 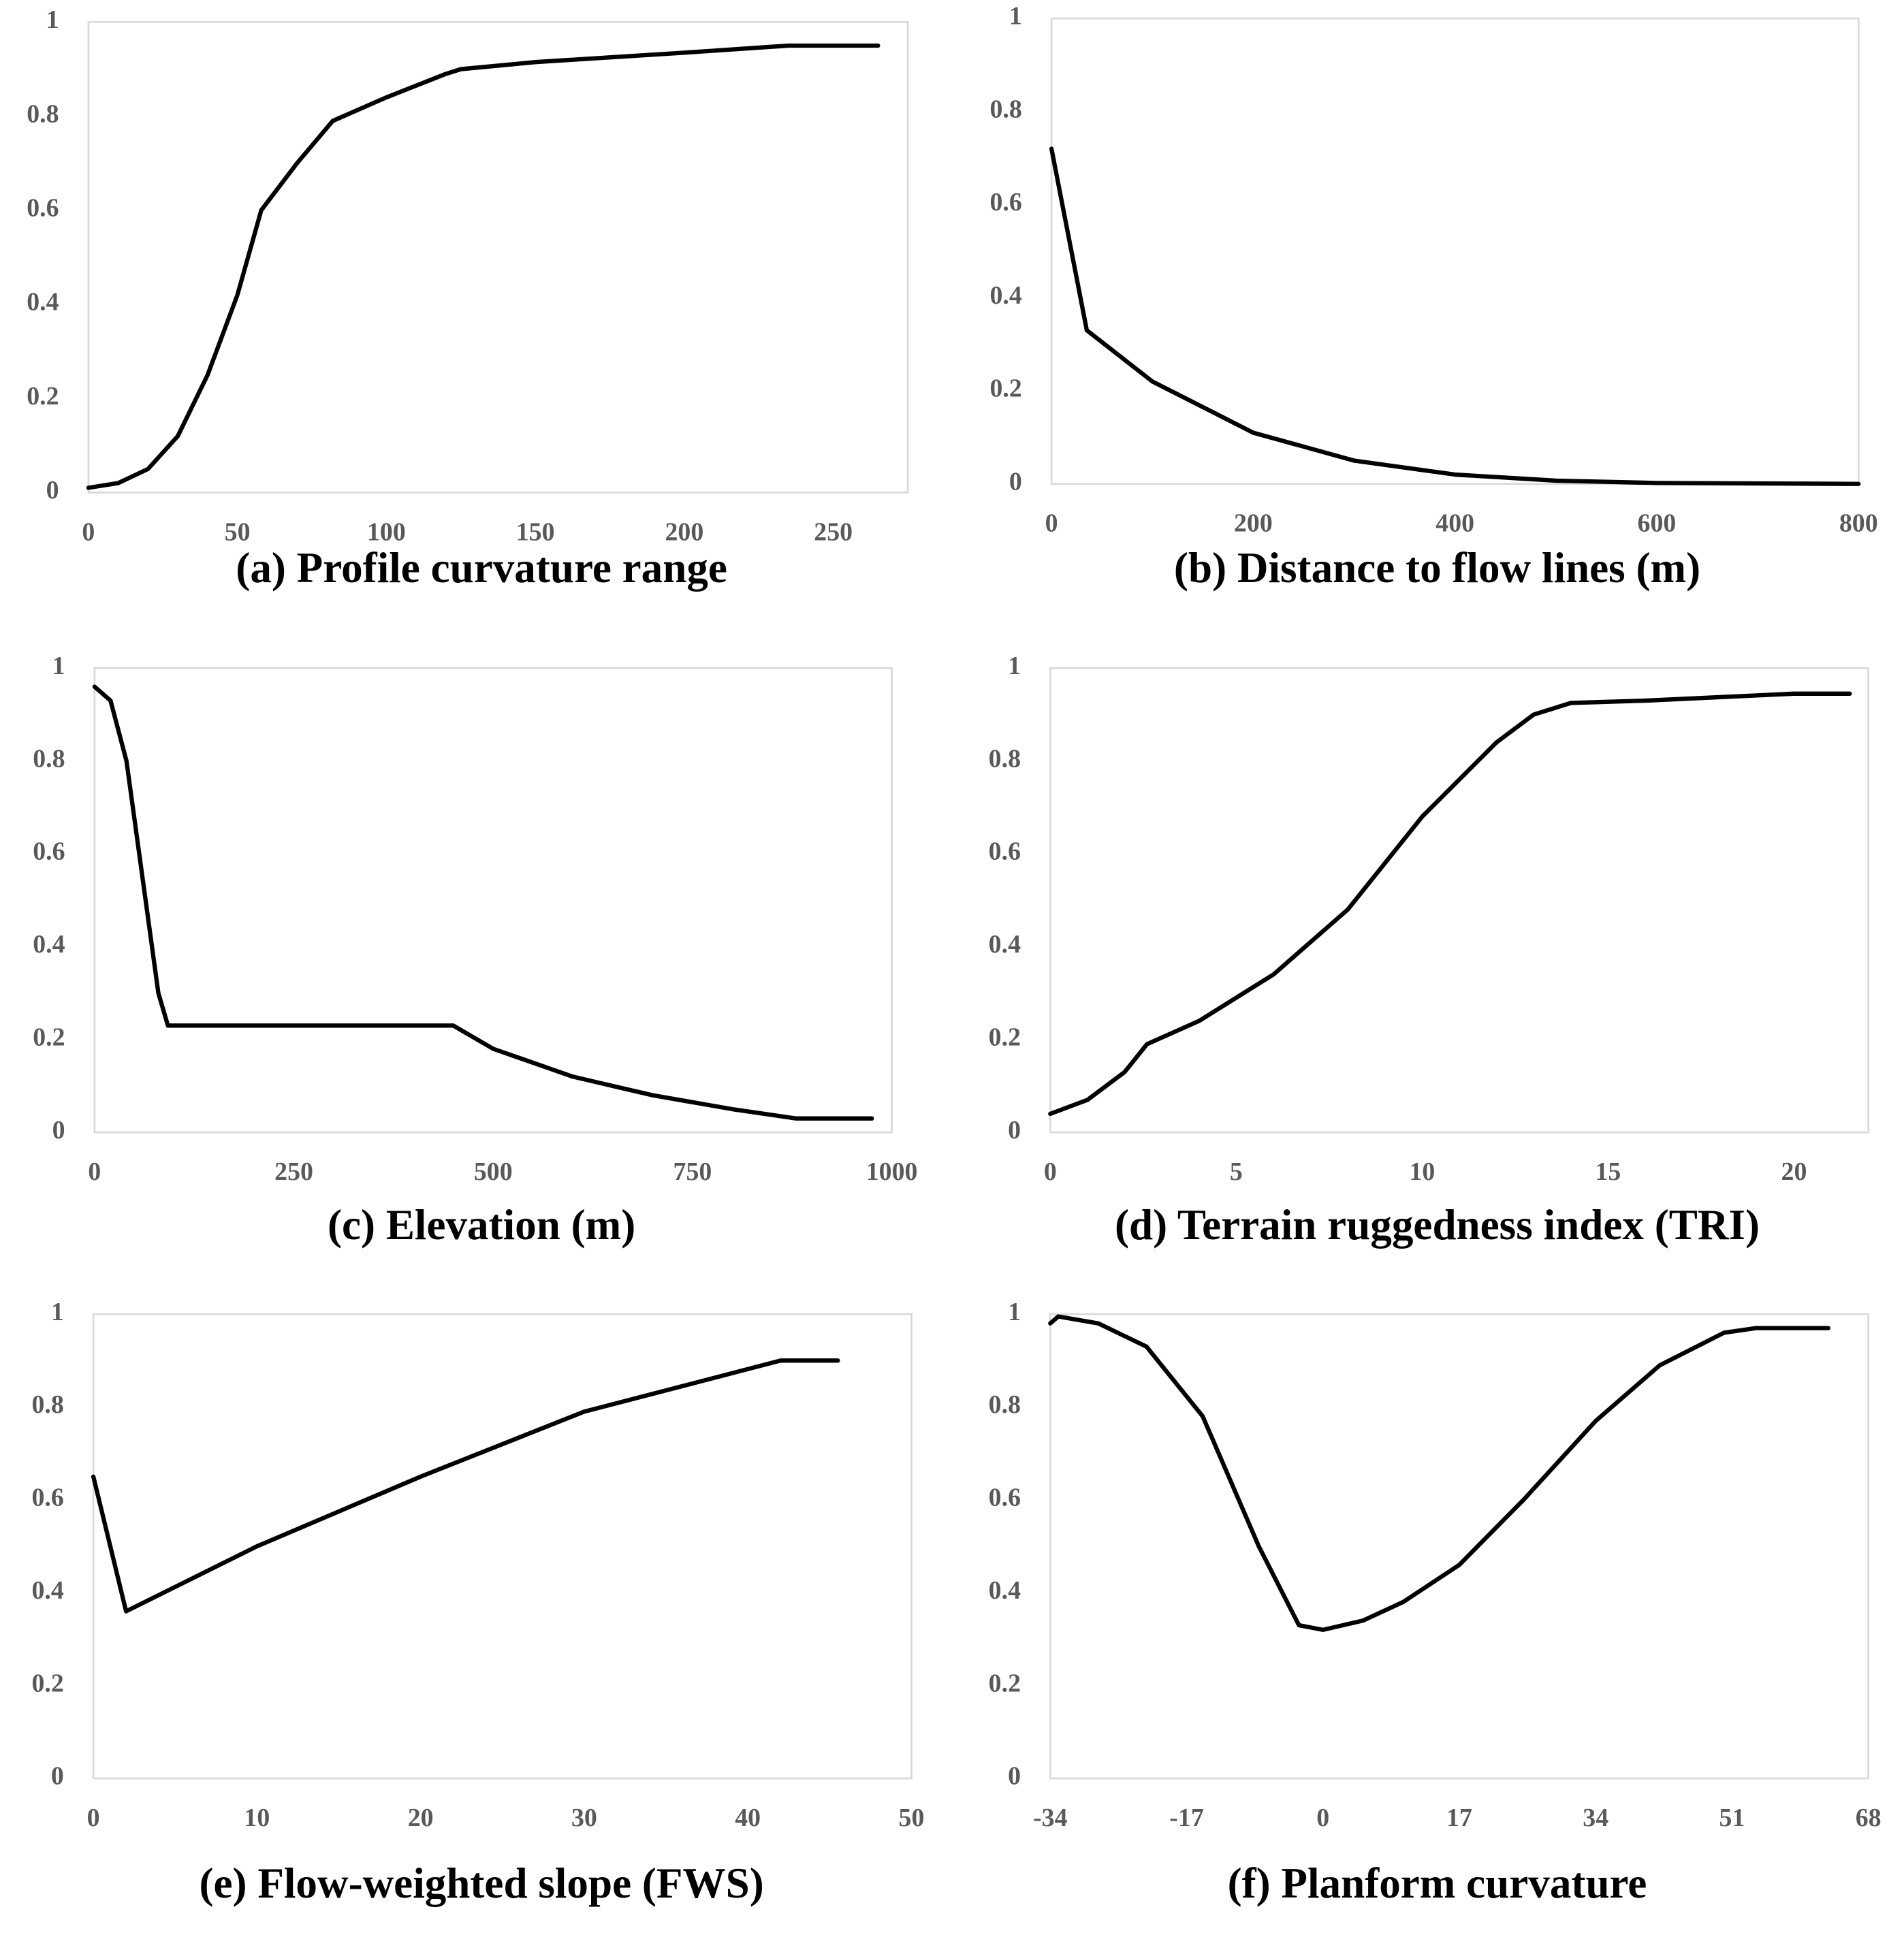 I want to click on x-tick-label: 750, so click(x=692, y=1171).